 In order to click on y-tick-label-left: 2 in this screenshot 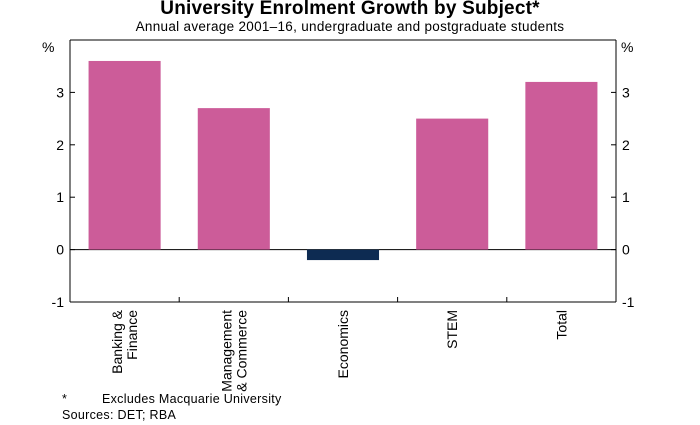, I will do `click(60, 145)`.